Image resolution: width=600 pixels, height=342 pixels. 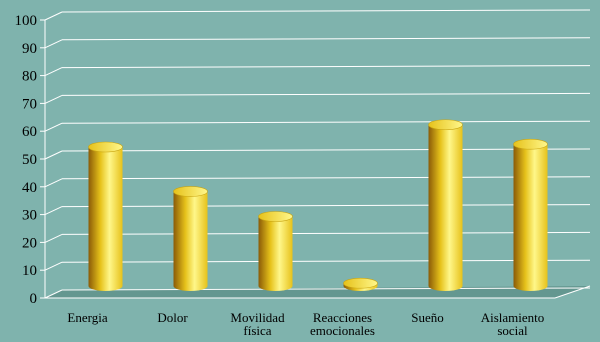 I want to click on x-tick-label: Reacciones emocionales, so click(x=342, y=323).